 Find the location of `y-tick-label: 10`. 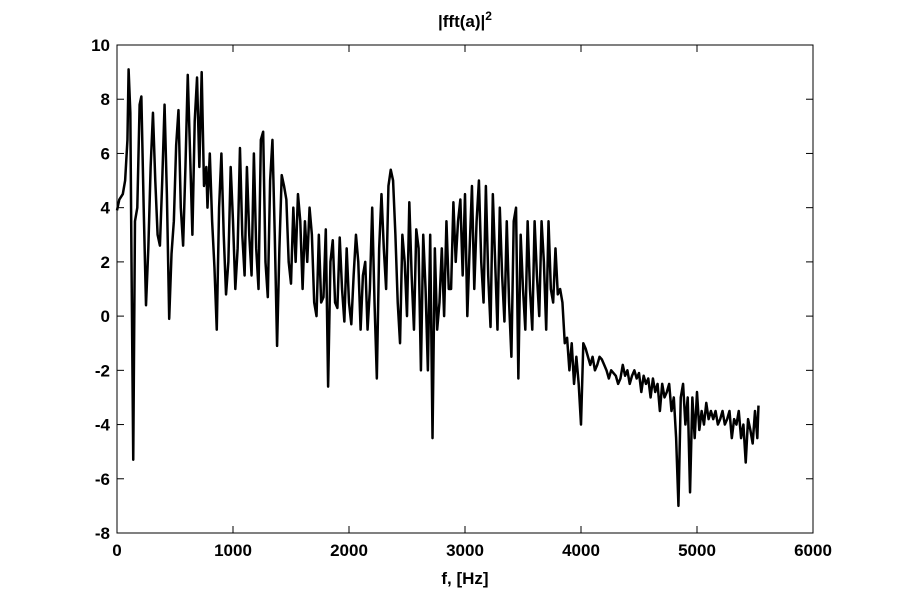

y-tick-label: 10 is located at coordinates (100, 45).